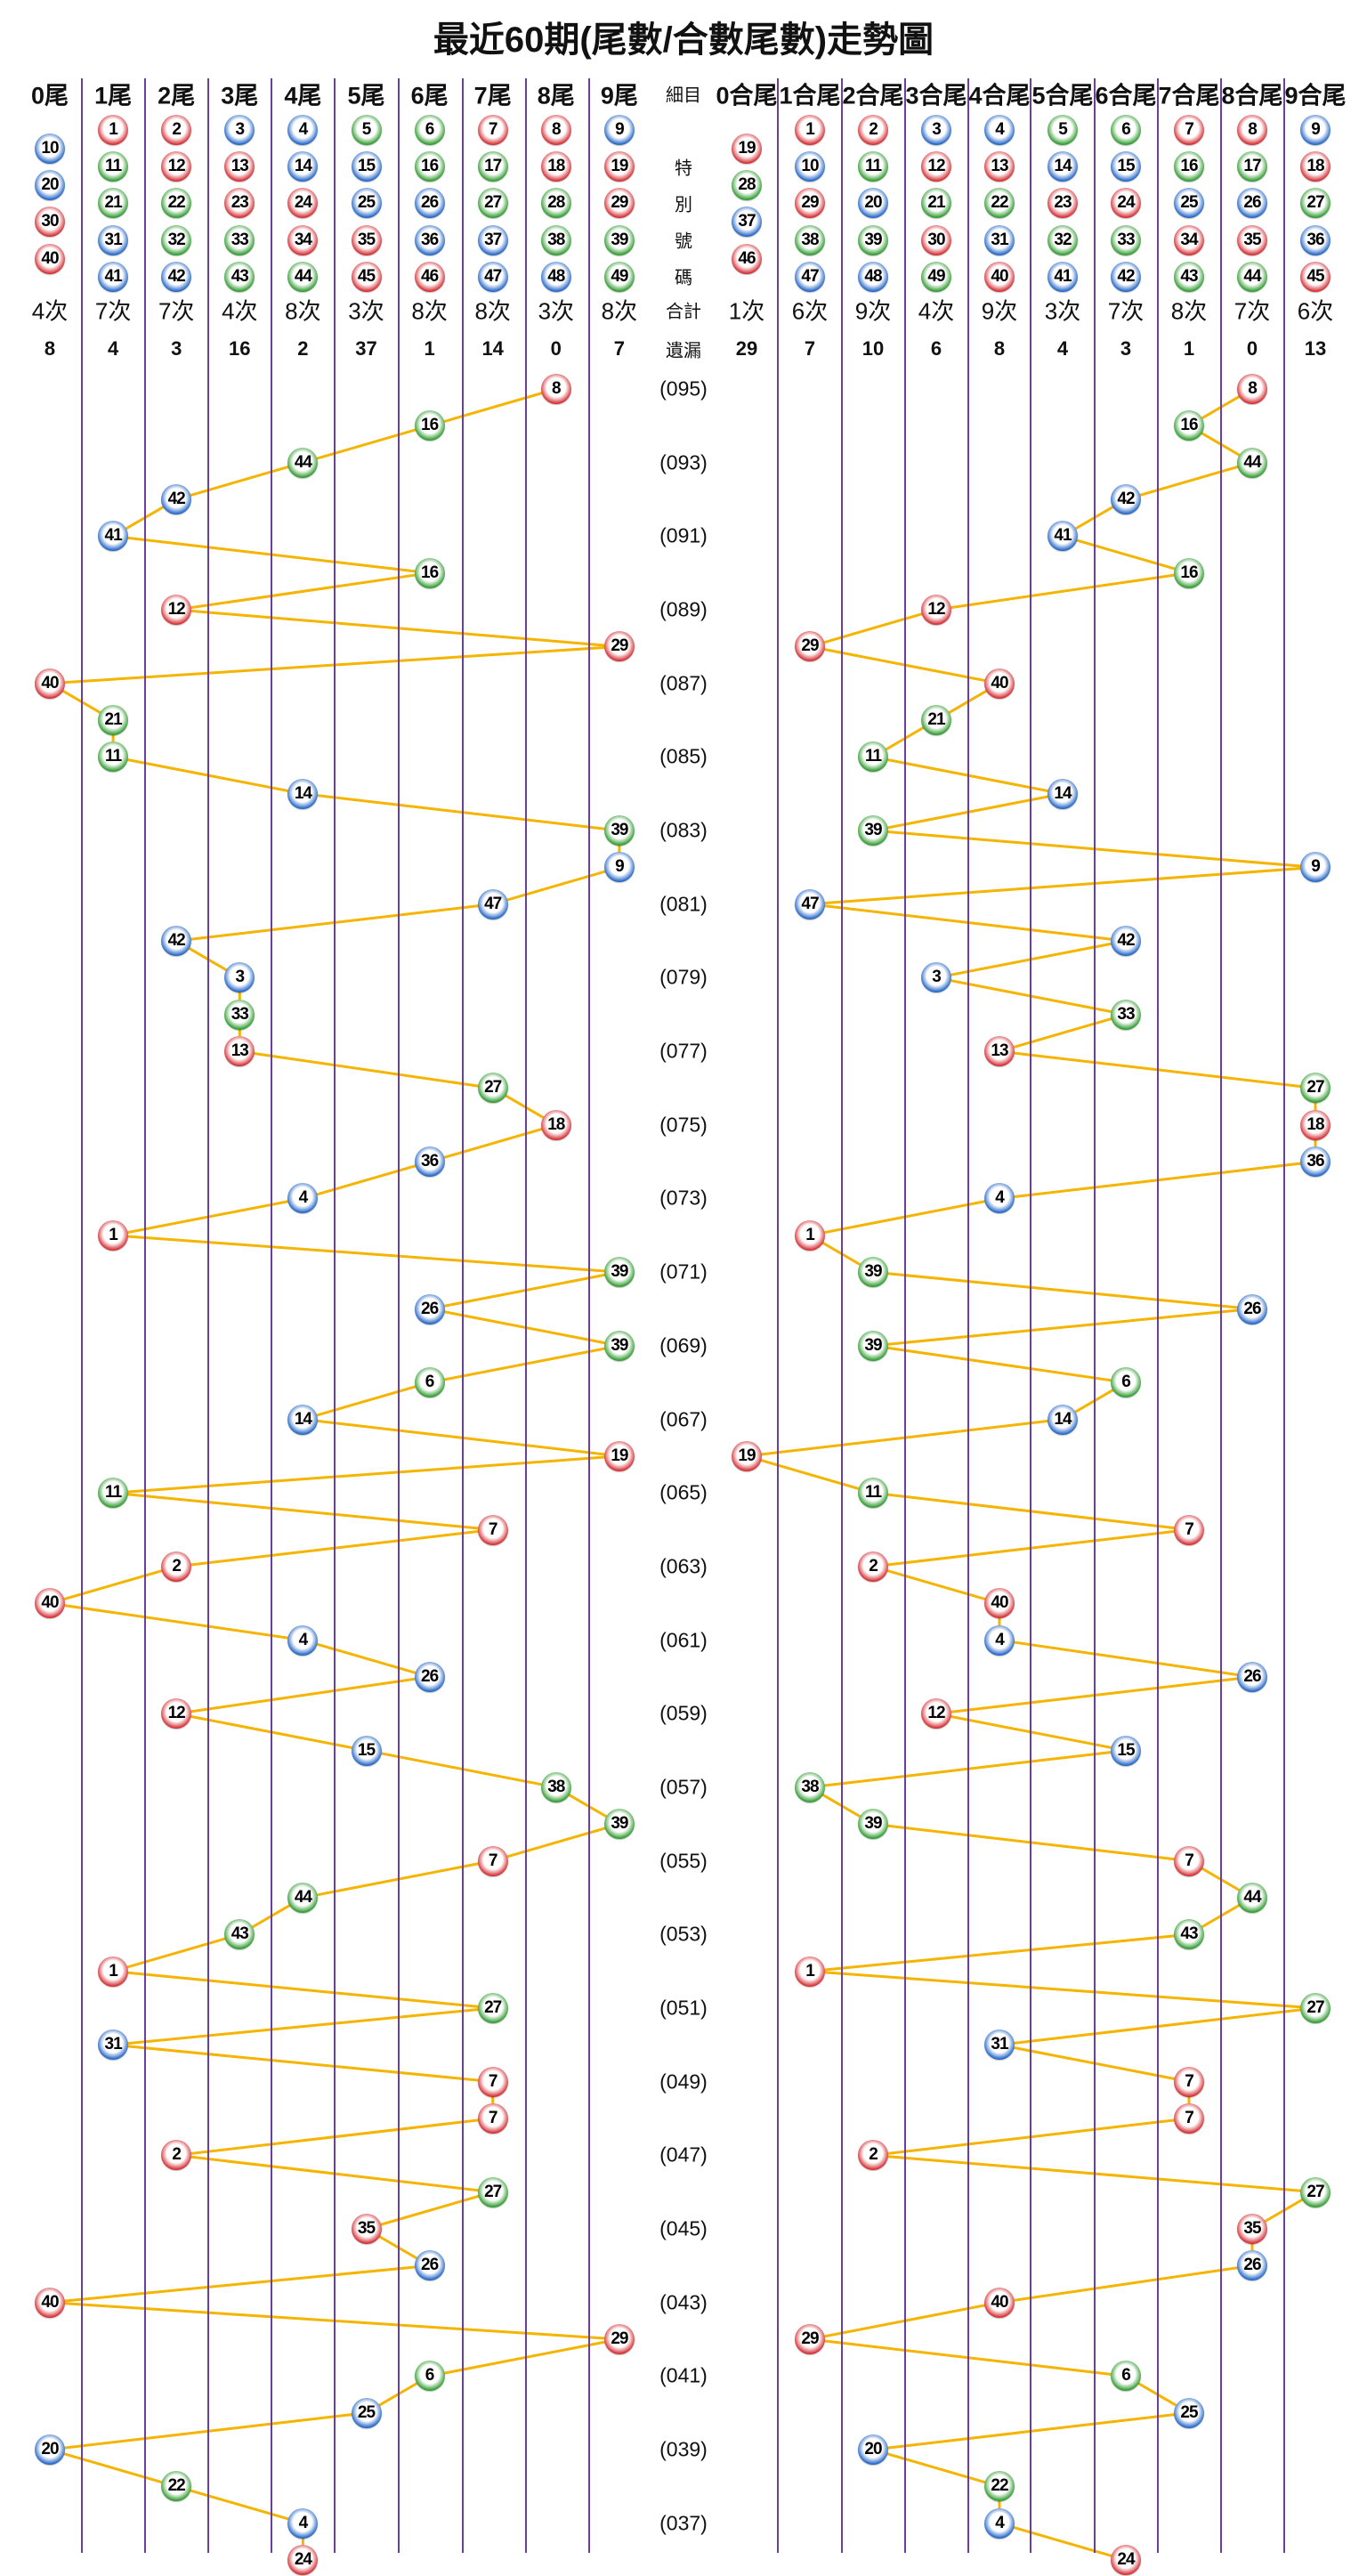  I want to click on header-ball: 3, so click(239, 130).